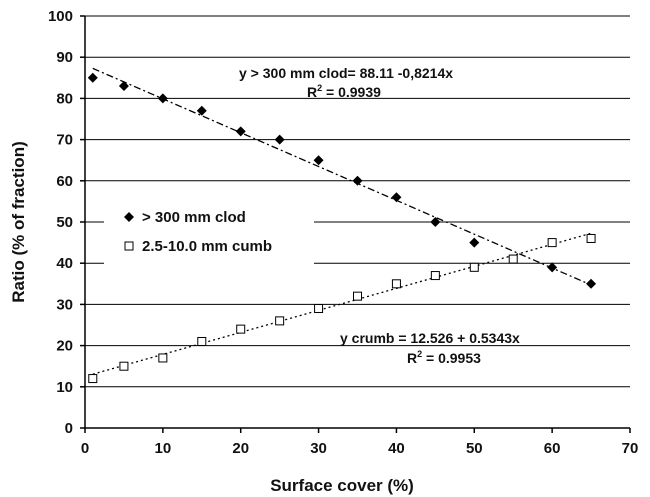  I want to click on y-tick-label: 50, so click(64, 222).